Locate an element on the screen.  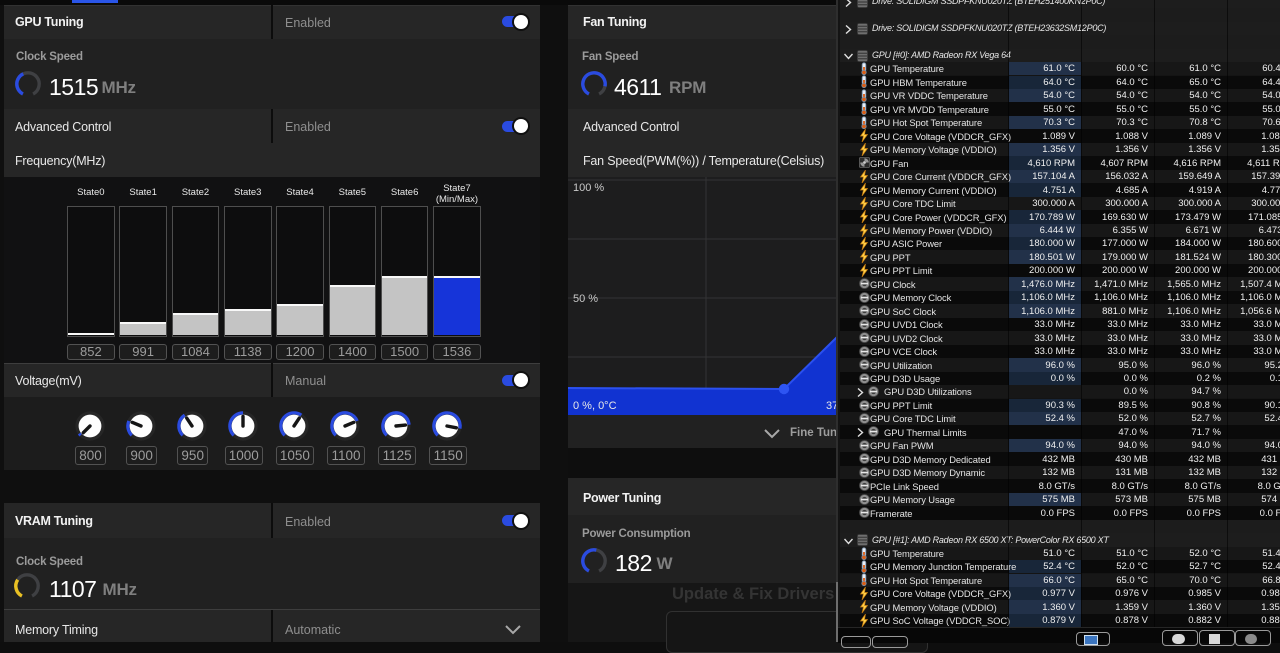
svg-text: 37 is located at coordinates (832, 406).